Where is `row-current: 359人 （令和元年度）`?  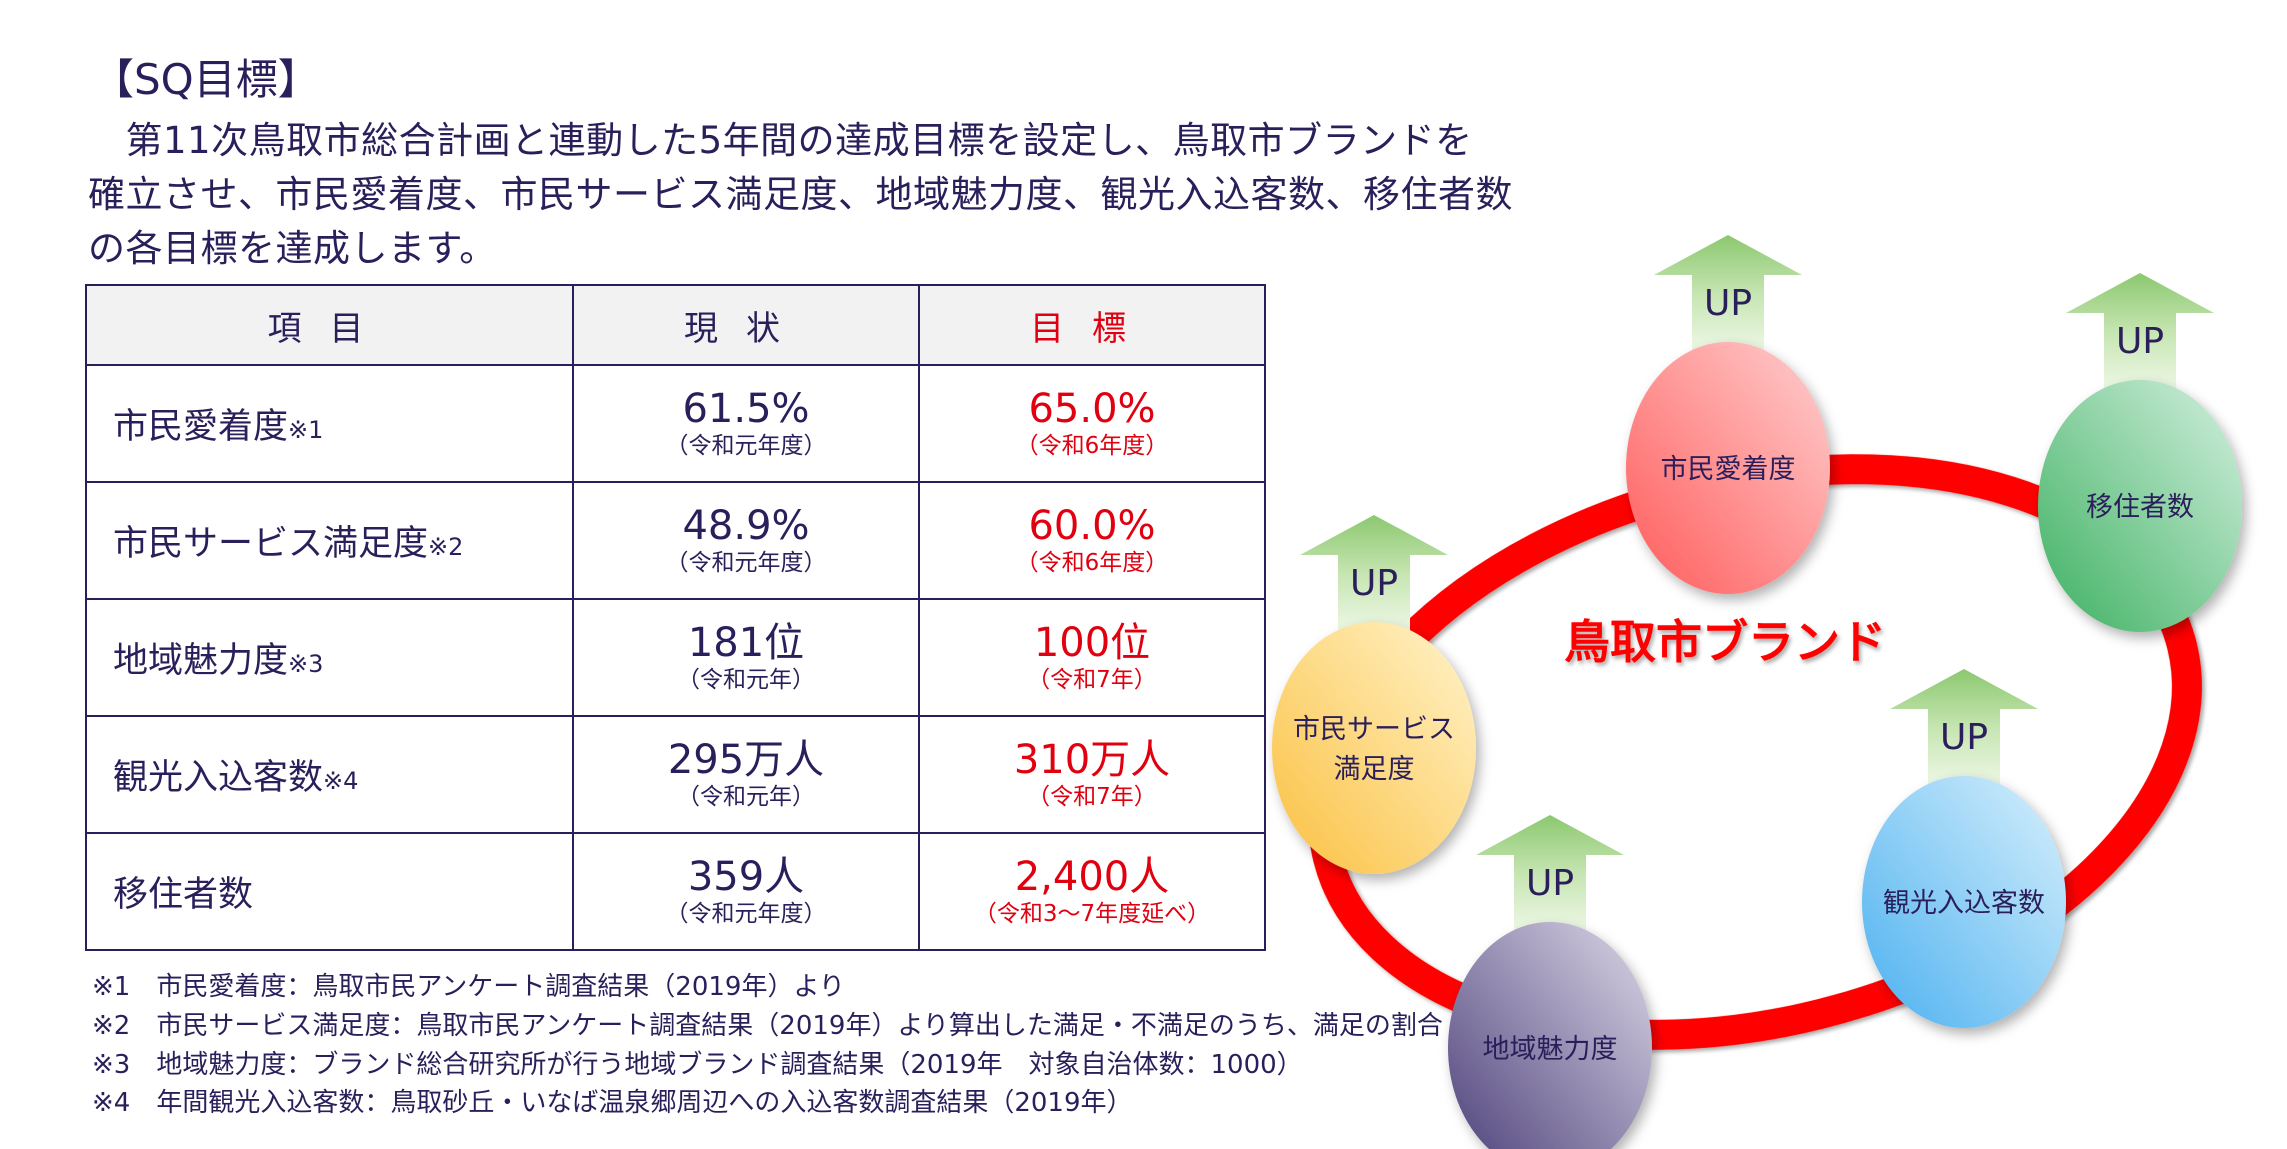
row-current: 359人 （令和元年度） is located at coordinates (746, 891).